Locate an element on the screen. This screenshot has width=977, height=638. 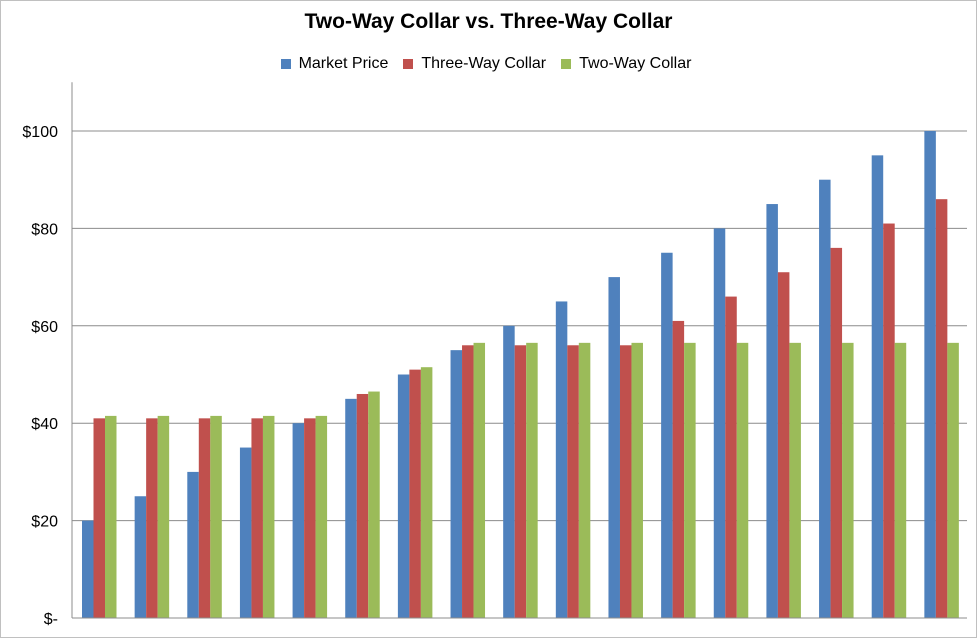
legend-label-two-way-collar: Two-Way Collar is located at coordinates (635, 63).